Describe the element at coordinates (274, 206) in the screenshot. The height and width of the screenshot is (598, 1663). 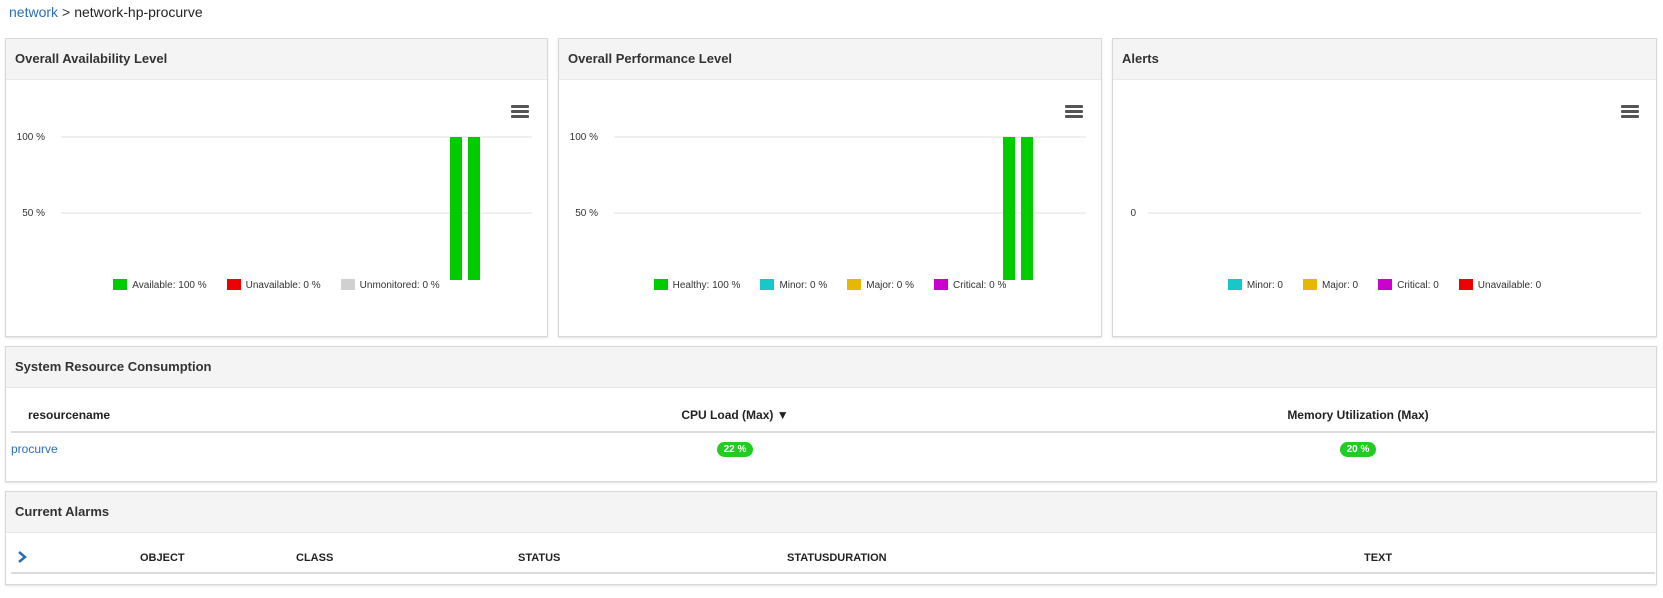
I see `availability-chart: 100 %50 %0 %06:0008:0010:00` at that location.